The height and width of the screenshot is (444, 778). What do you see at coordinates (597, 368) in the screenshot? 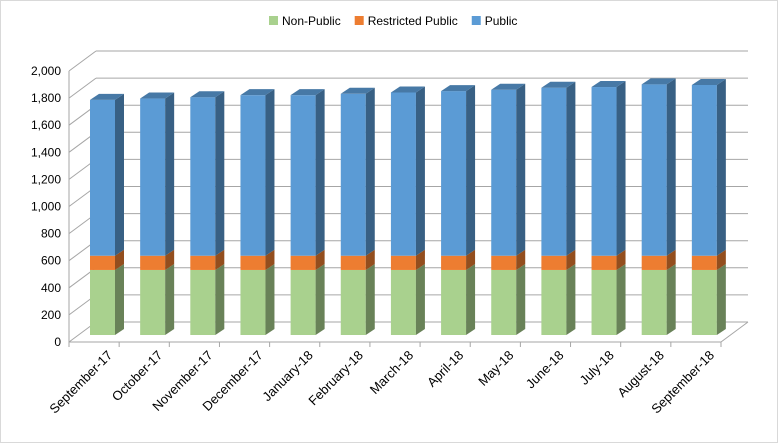
I see `x-tick-label: July-18` at bounding box center [597, 368].